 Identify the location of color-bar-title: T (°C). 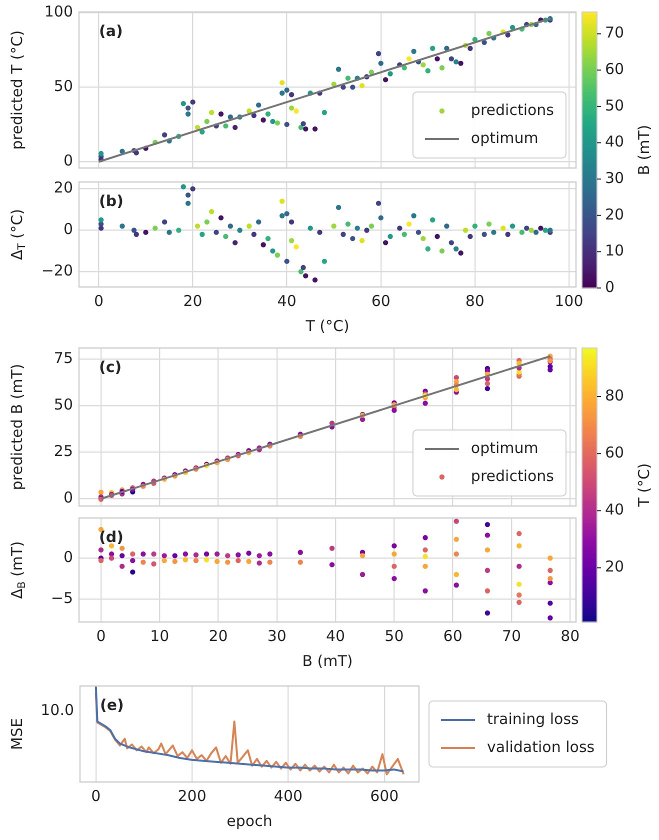
(643, 485).